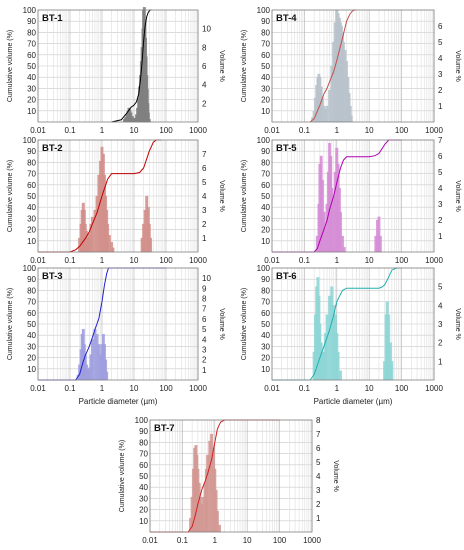  What do you see at coordinates (136, 65) in the screenshot?
I see `volume-bars` at bounding box center [136, 65].